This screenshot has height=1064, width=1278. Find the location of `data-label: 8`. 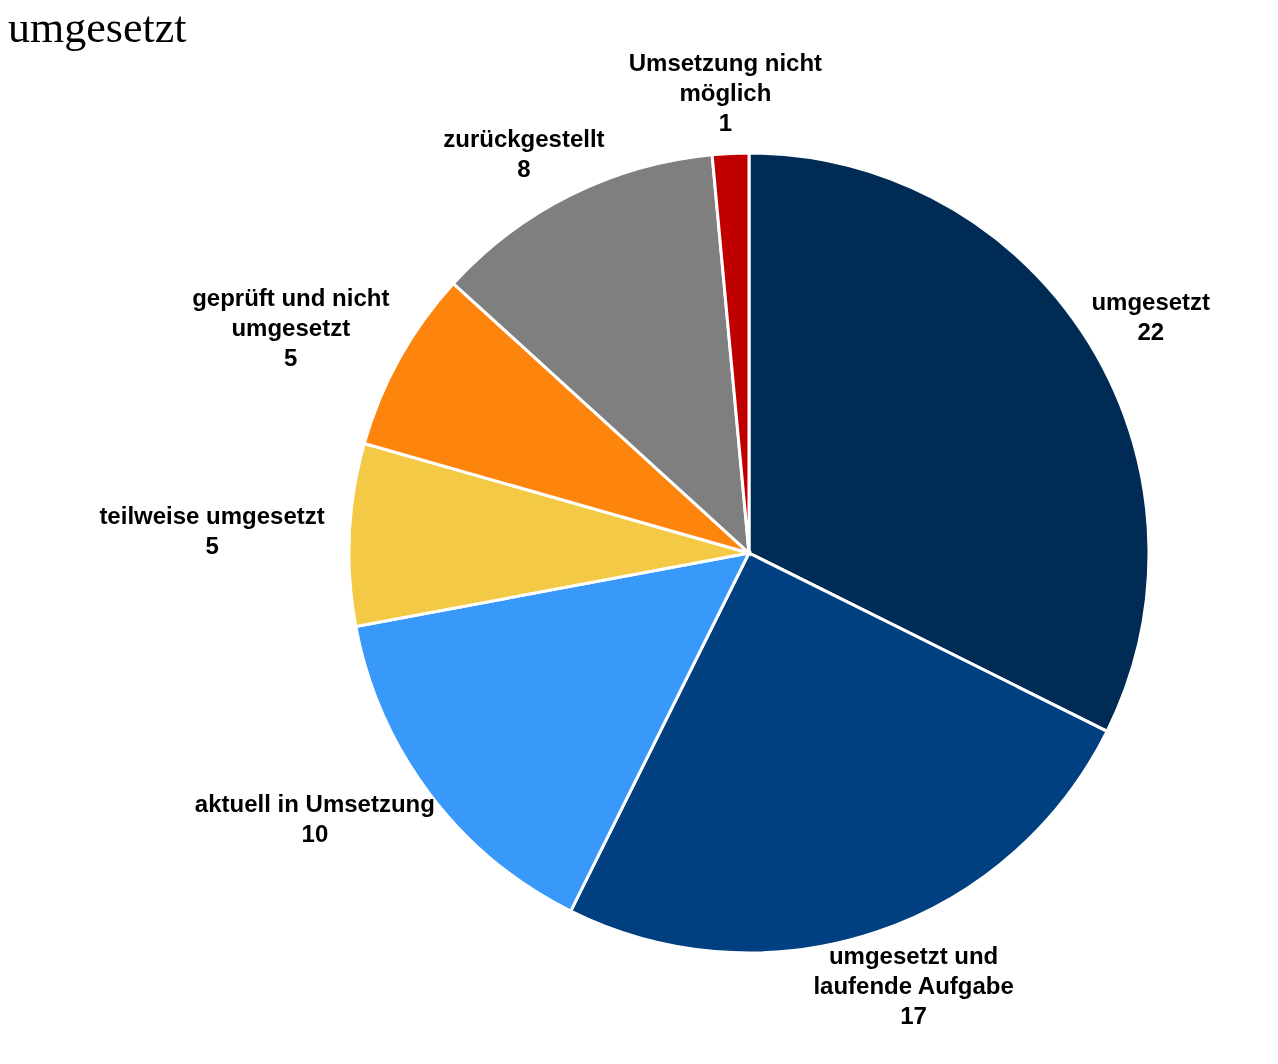

data-label: 8 is located at coordinates (524, 168).